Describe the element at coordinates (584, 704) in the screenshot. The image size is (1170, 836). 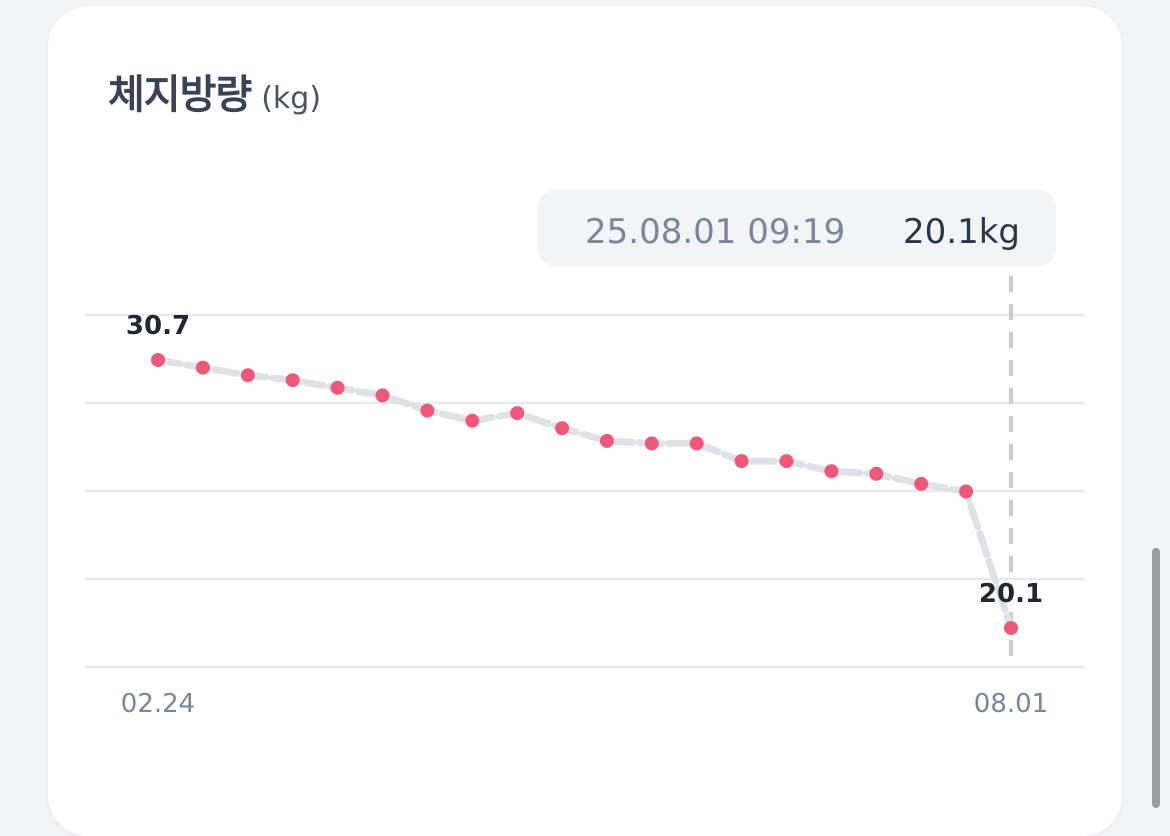
I see `x-axis-tick-labels: 02.24 08.01` at that location.